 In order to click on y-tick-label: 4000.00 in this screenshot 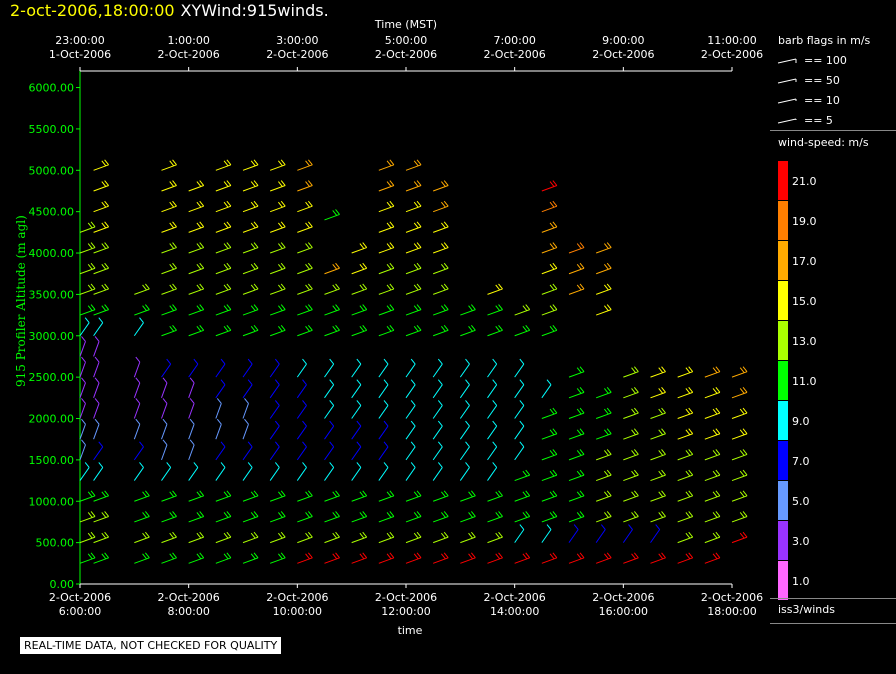, I will do `click(52, 253)`.